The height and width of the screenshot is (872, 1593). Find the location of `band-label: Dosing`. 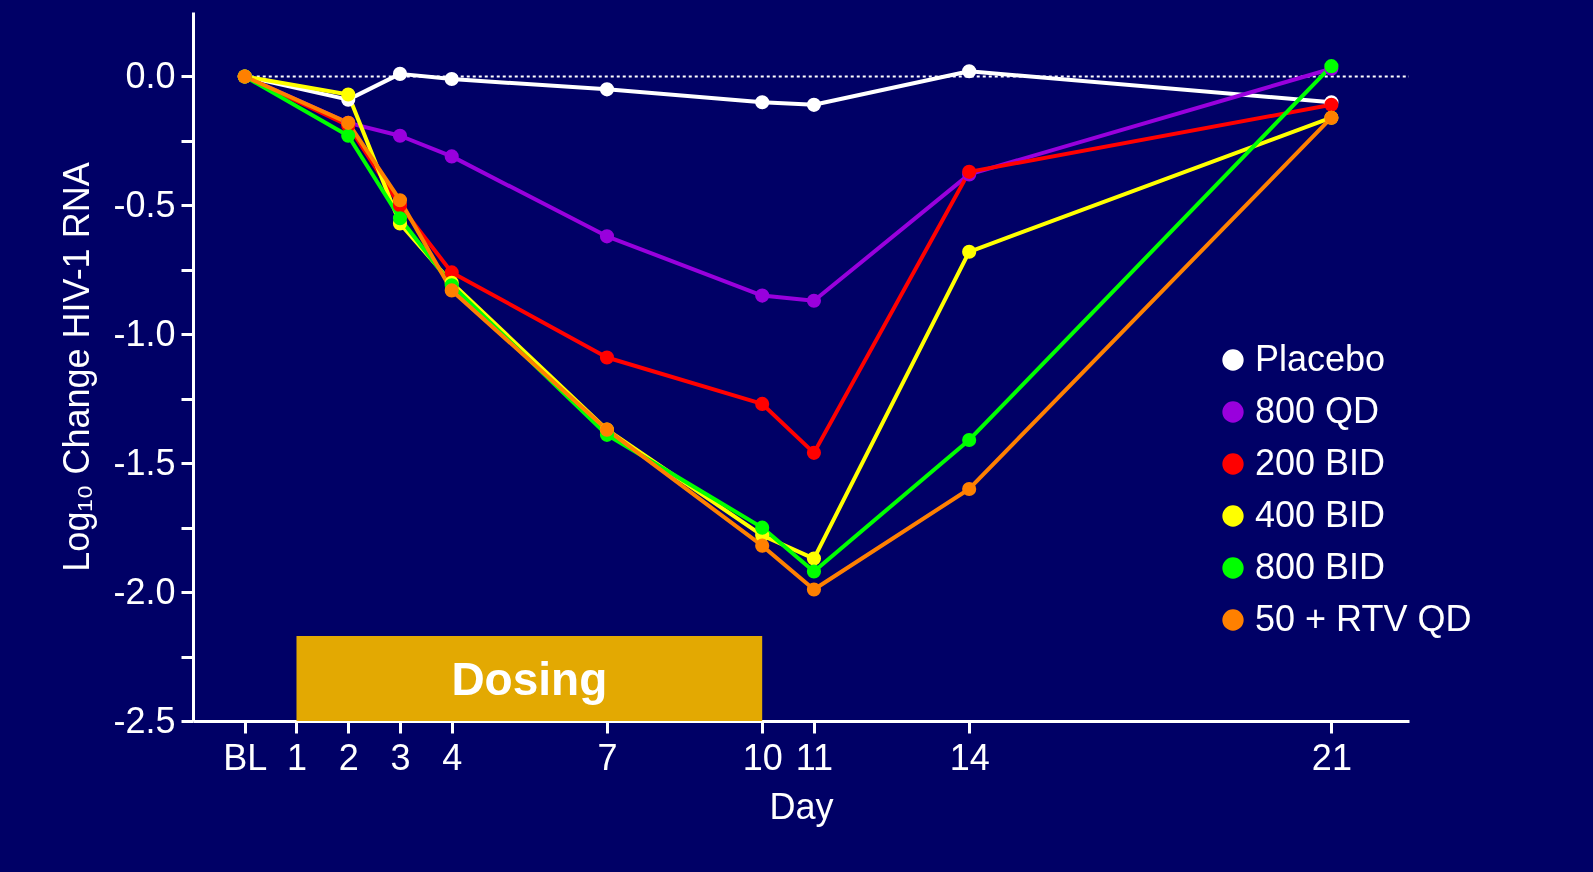

band-label: Dosing is located at coordinates (529, 679).